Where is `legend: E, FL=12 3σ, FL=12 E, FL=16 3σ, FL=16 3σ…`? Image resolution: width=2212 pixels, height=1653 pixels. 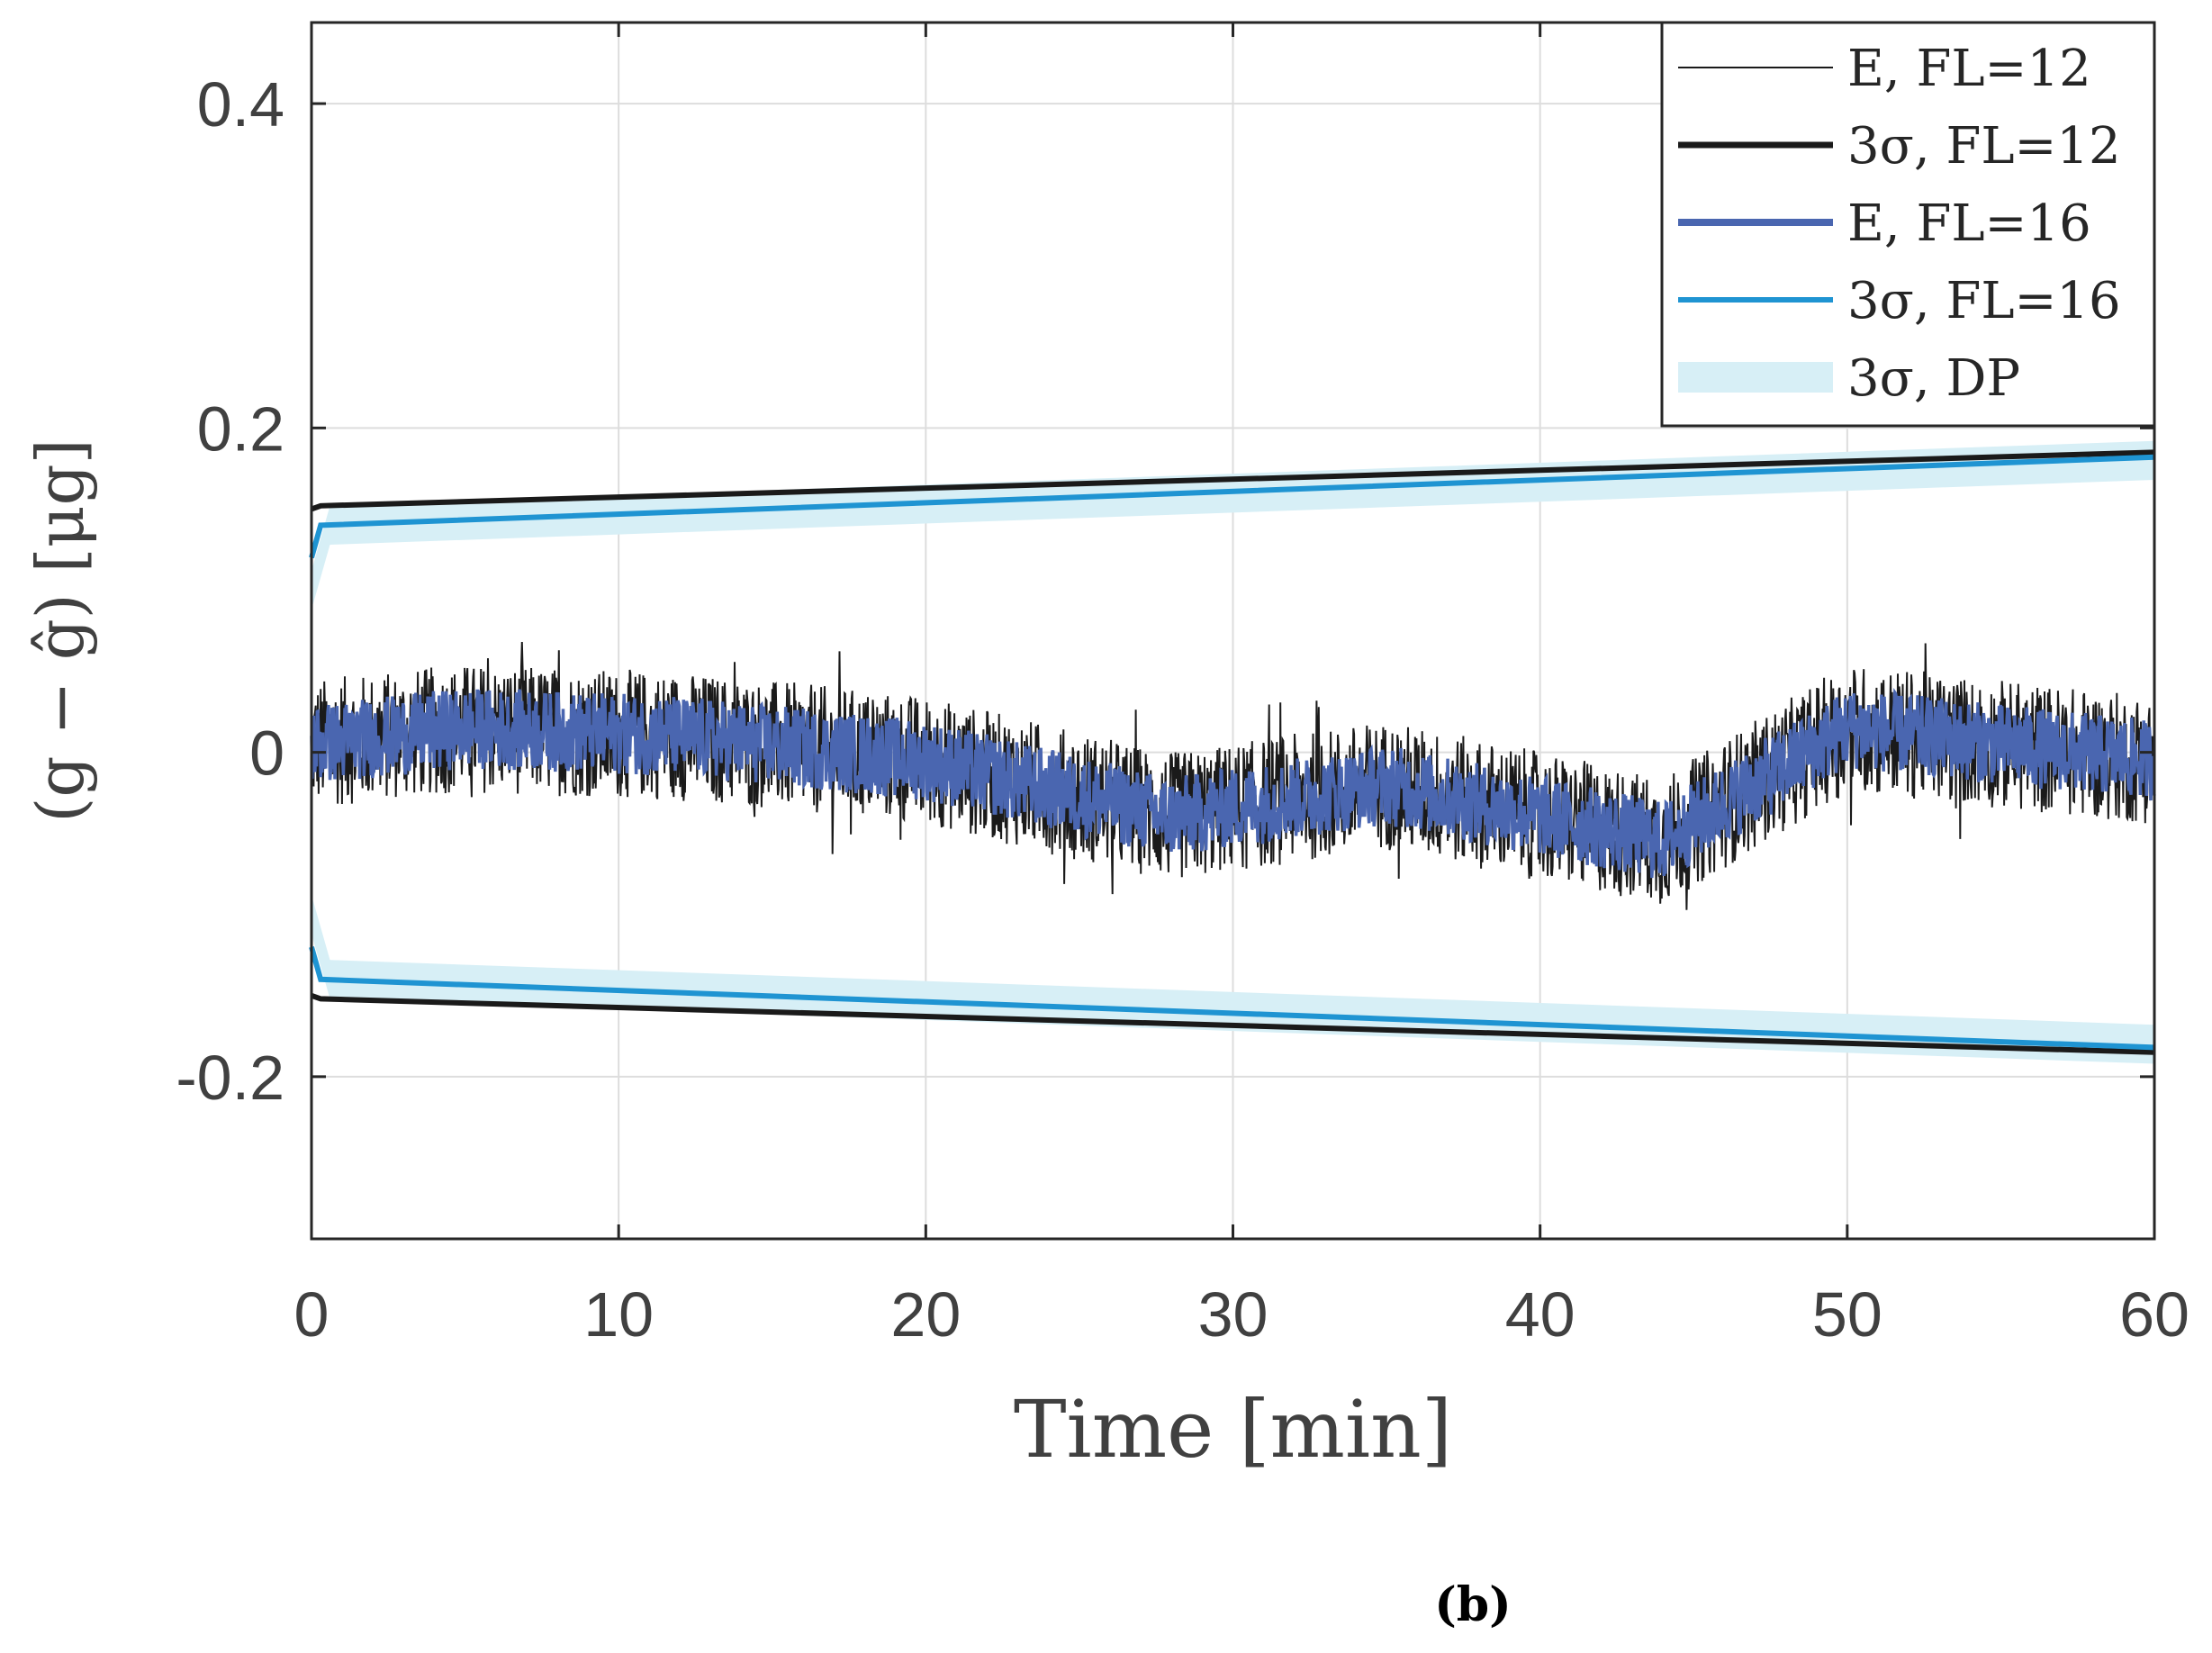
legend: E, FL=12 3σ, FL=12 E, FL=16 3σ, FL=16 3σ… is located at coordinates (1908, 224).